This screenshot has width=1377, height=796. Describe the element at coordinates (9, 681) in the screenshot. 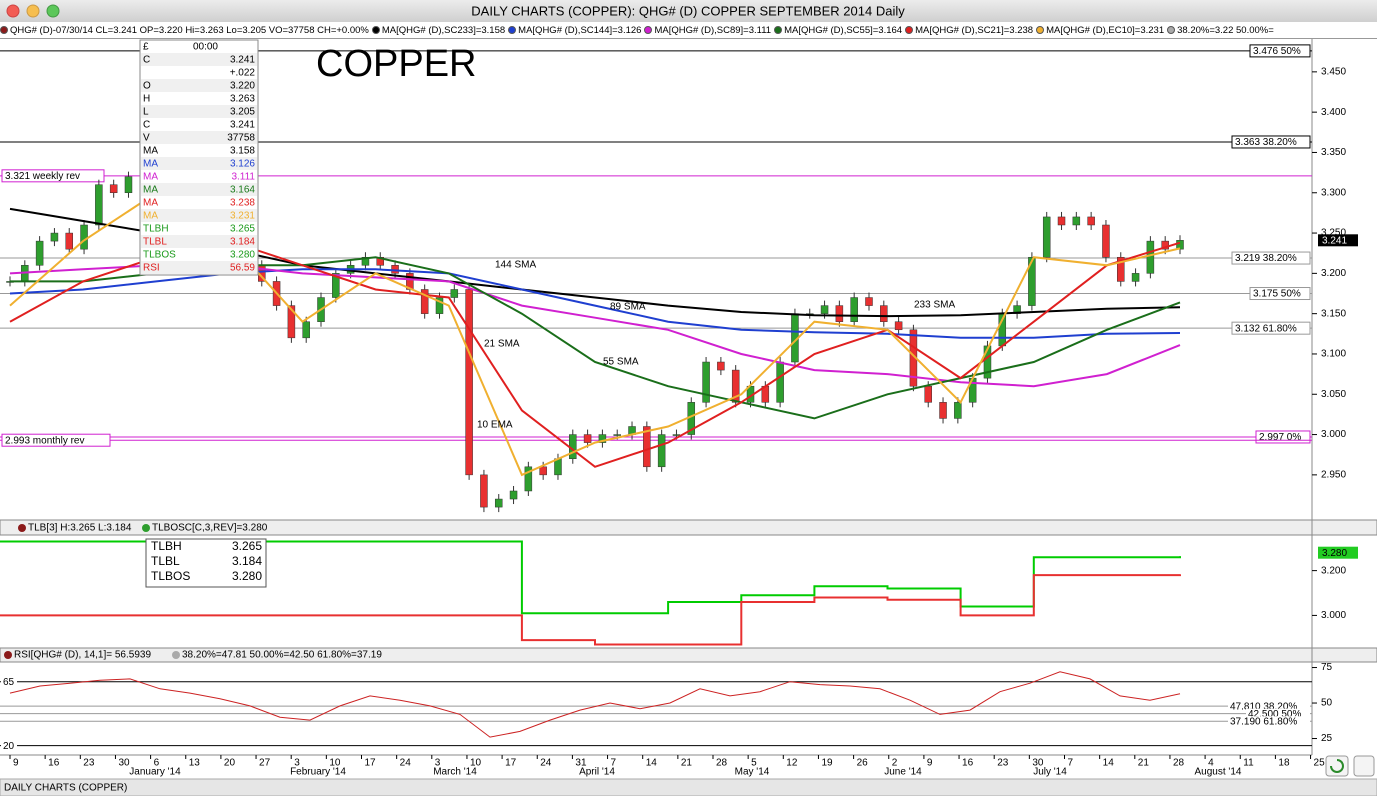

I see `rsi-level-box` at that location.